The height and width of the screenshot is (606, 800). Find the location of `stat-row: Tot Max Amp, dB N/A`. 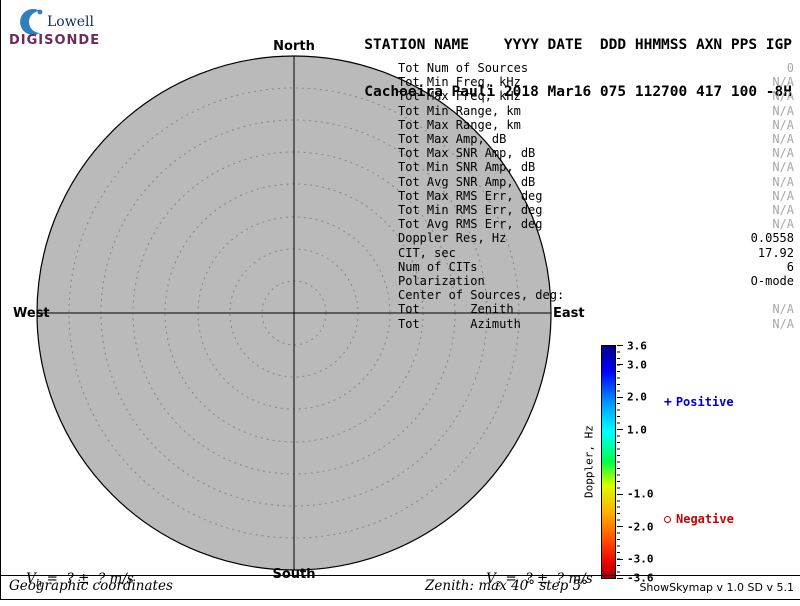

stat-row: Tot Max Amp, dB N/A is located at coordinates (596, 139).